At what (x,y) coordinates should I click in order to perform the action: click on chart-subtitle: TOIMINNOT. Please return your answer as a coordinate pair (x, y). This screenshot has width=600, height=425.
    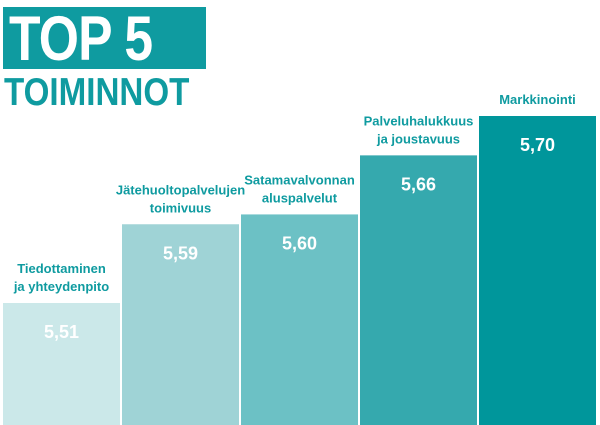
    Looking at the image, I should click on (97, 92).